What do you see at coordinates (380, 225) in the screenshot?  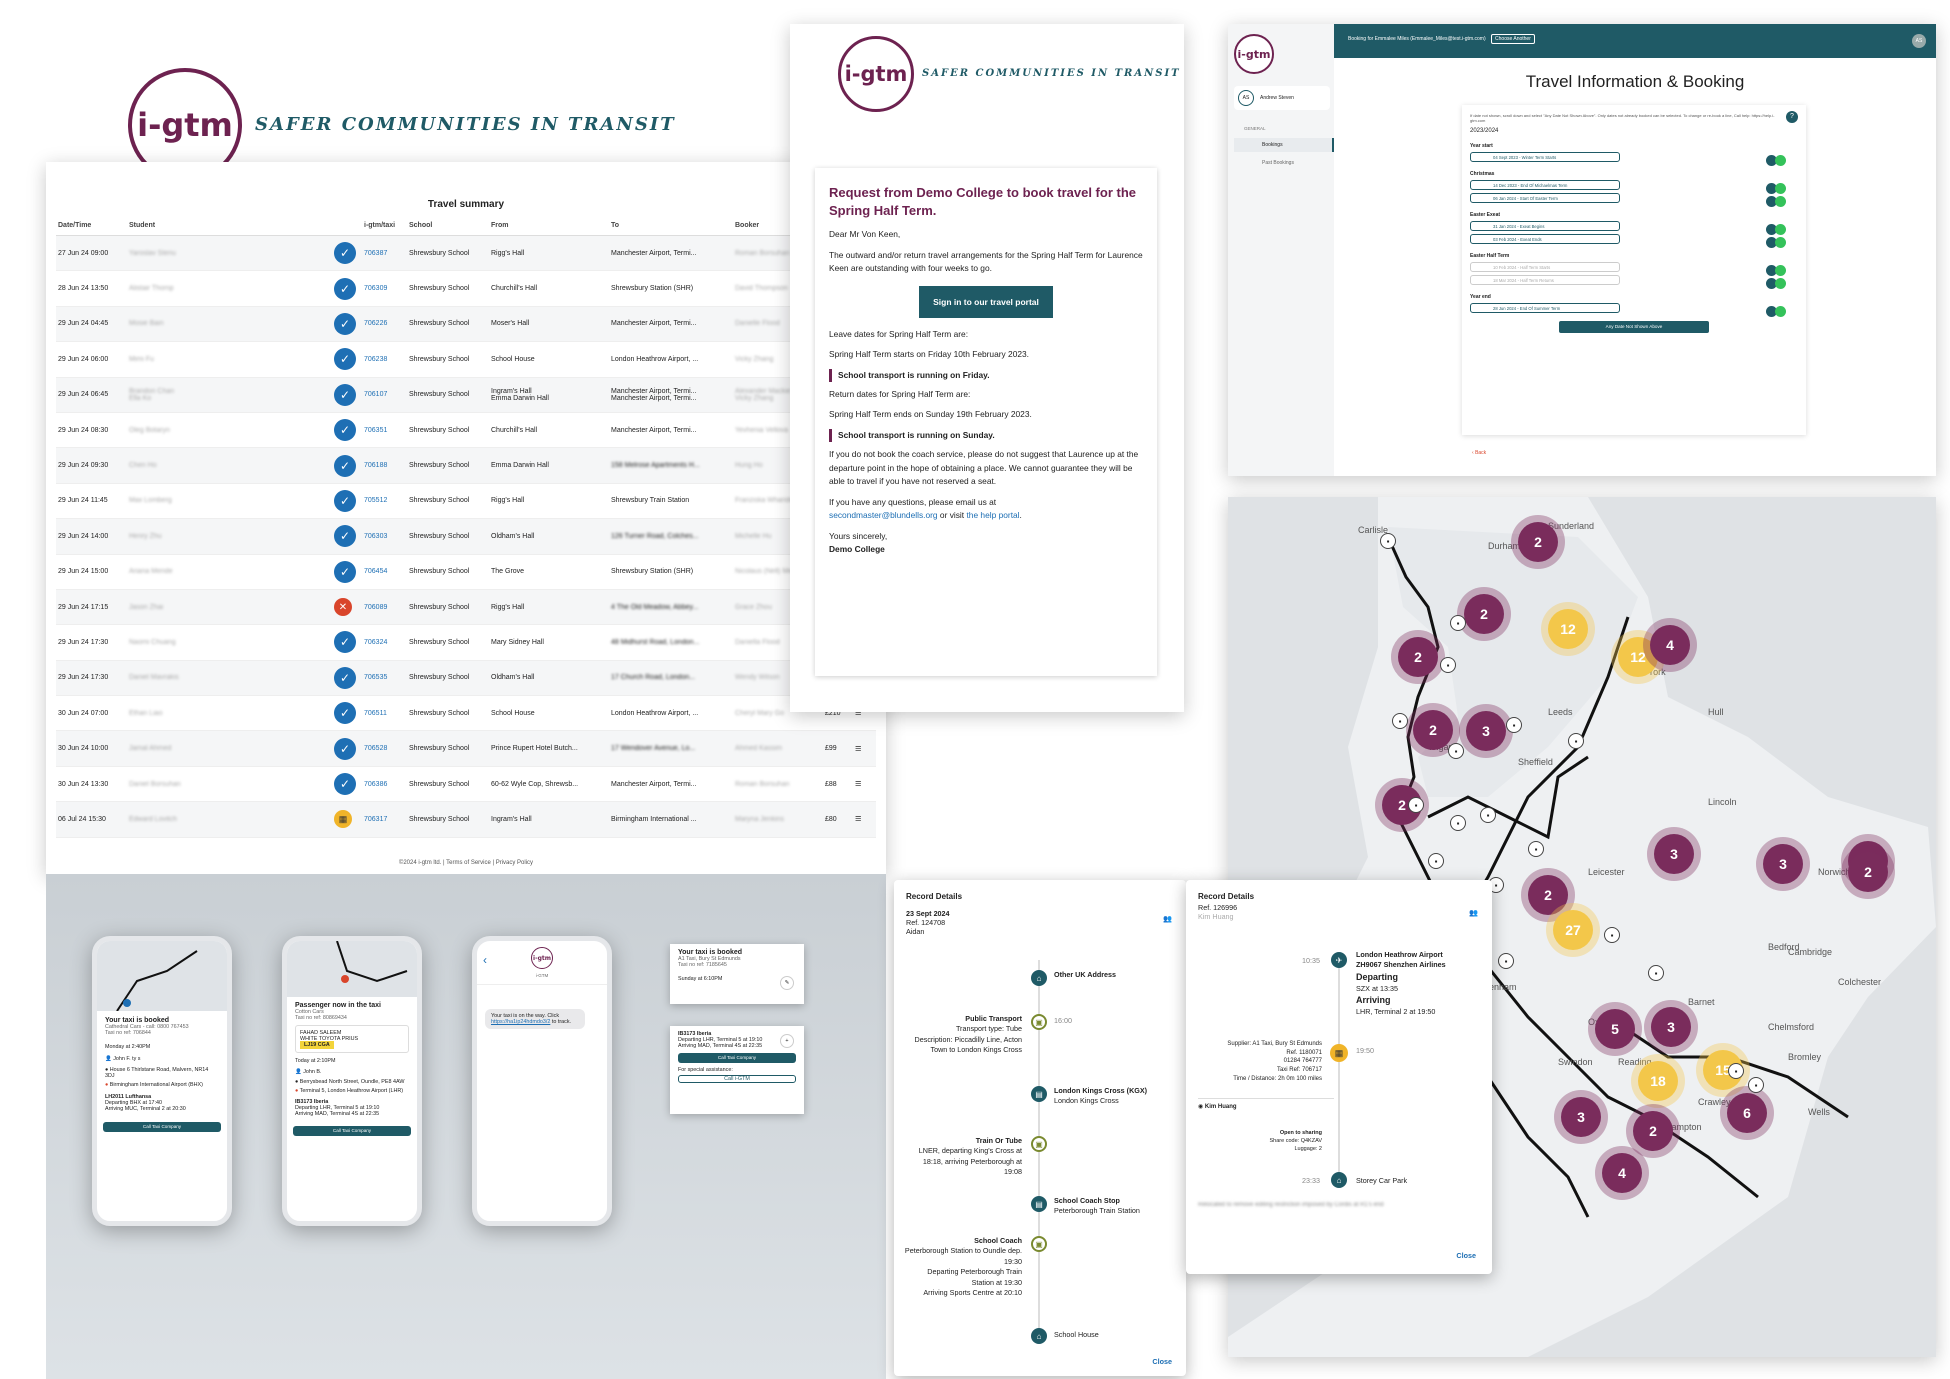 I see `column-header: i-gtm/taxi` at bounding box center [380, 225].